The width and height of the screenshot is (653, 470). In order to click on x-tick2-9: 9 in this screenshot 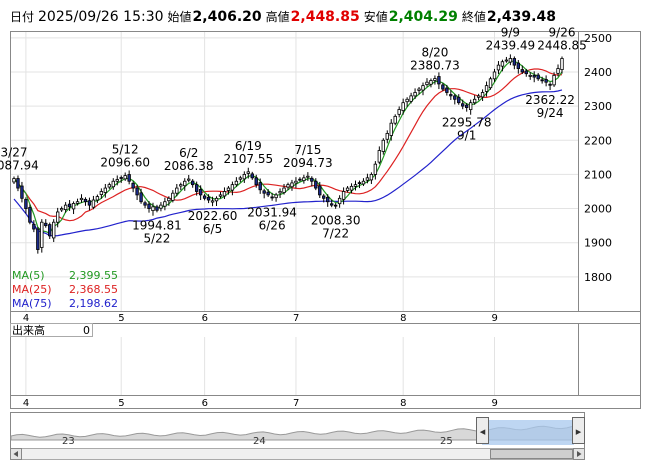, I will do `click(494, 403)`.